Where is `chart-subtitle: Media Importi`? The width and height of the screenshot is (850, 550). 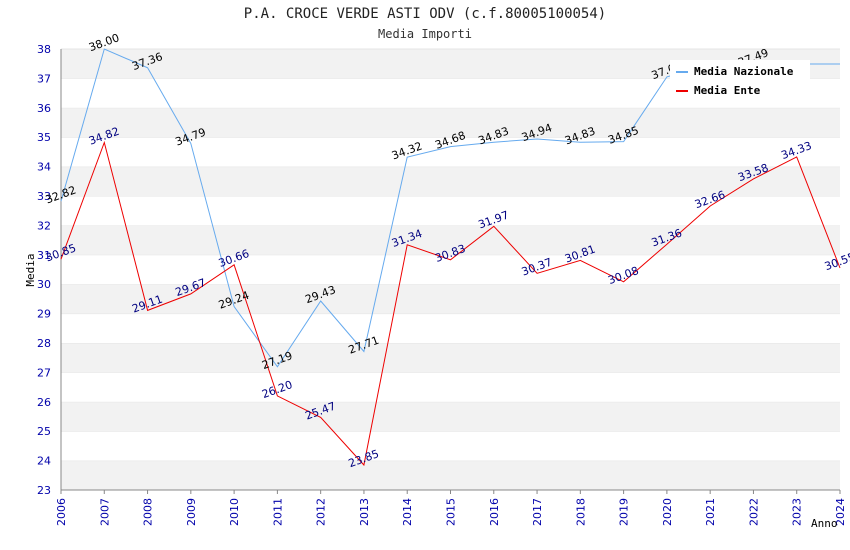
chart-subtitle: Media Importi is located at coordinates (425, 34).